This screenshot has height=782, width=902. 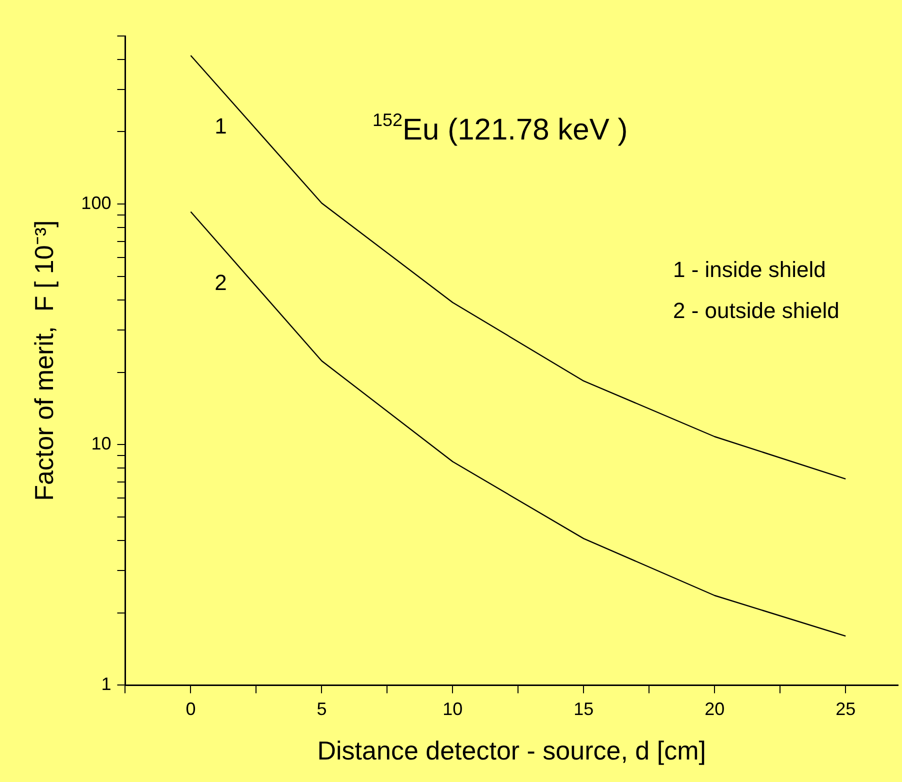 What do you see at coordinates (96, 203) in the screenshot?
I see `y-tick-label: 100` at bounding box center [96, 203].